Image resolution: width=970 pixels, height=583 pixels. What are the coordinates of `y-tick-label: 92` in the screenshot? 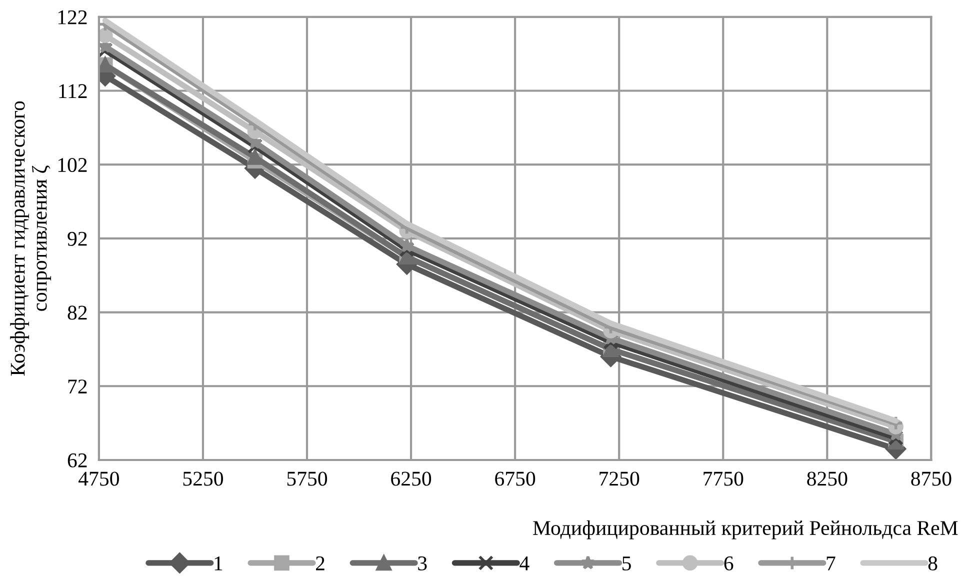 It's located at (77, 239).